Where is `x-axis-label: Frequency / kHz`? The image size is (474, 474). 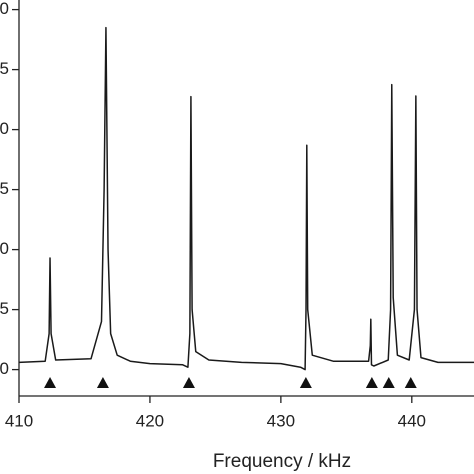 x-axis-label: Frequency / kHz is located at coordinates (282, 461).